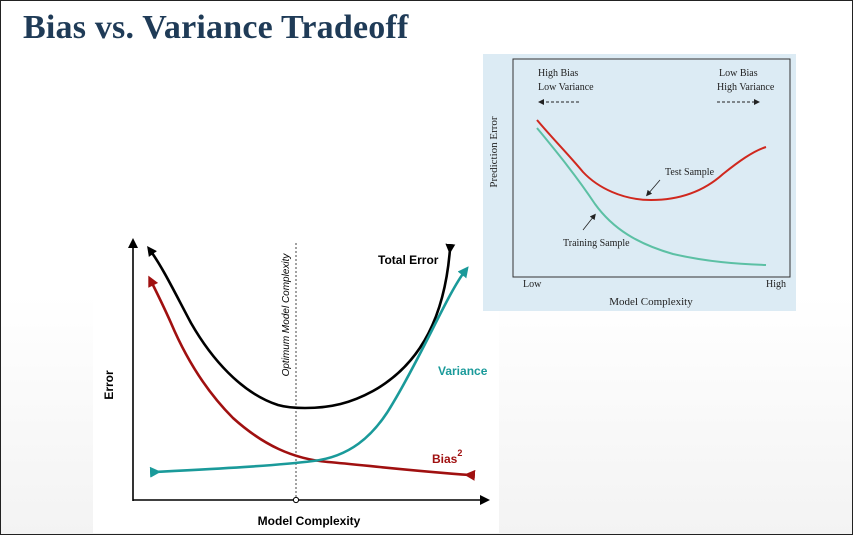  Describe the element at coordinates (408, 260) in the screenshot. I see `total-error-label: Total Error` at that location.